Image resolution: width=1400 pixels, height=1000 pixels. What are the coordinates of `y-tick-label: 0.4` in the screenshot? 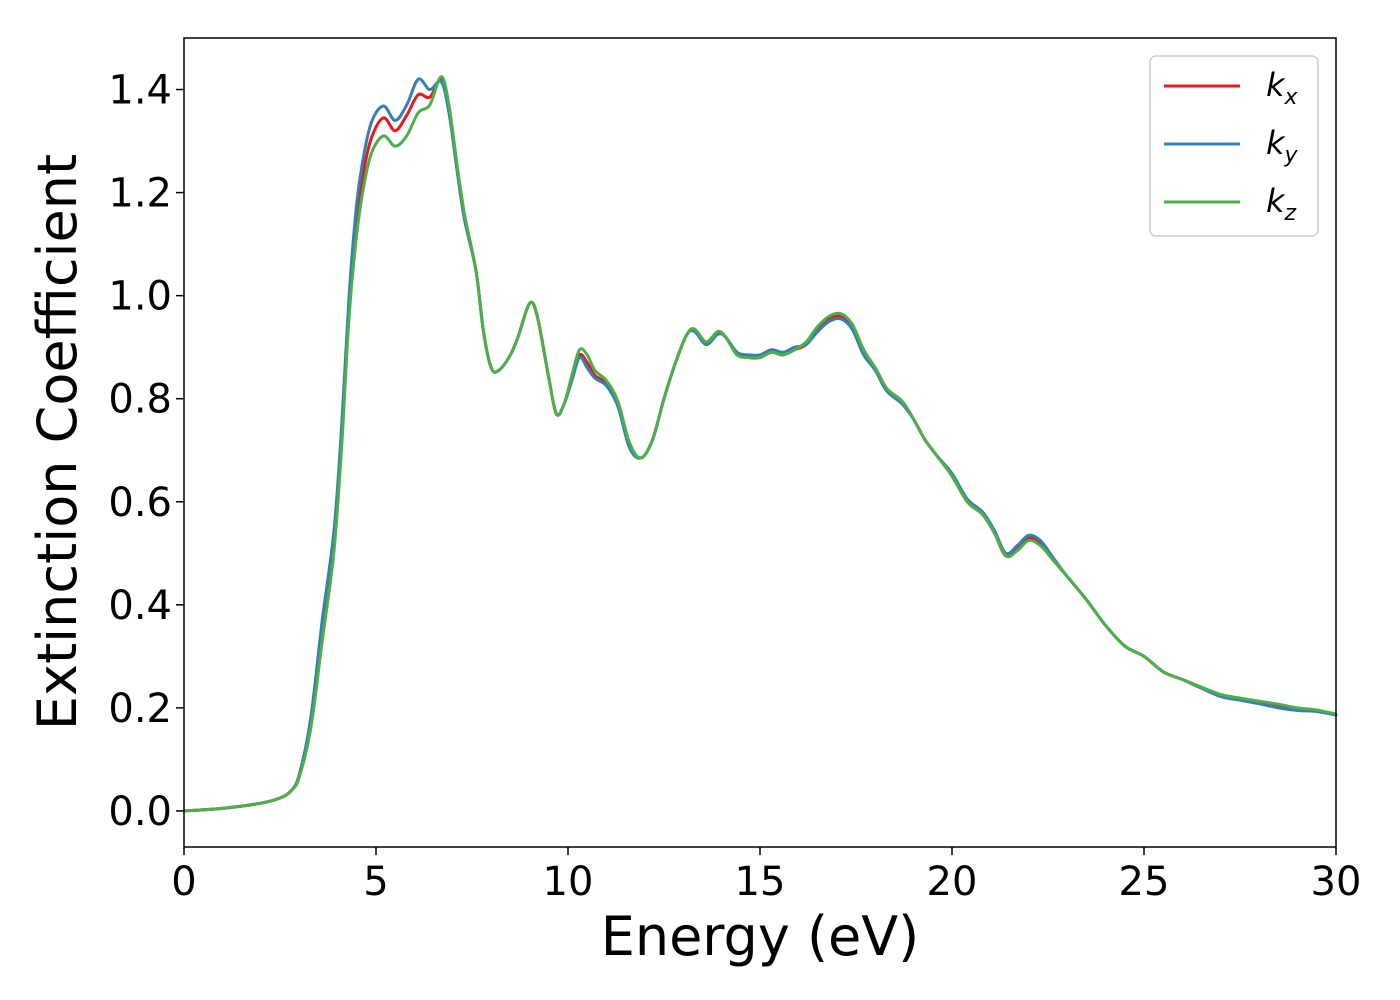 It's located at (140, 606).